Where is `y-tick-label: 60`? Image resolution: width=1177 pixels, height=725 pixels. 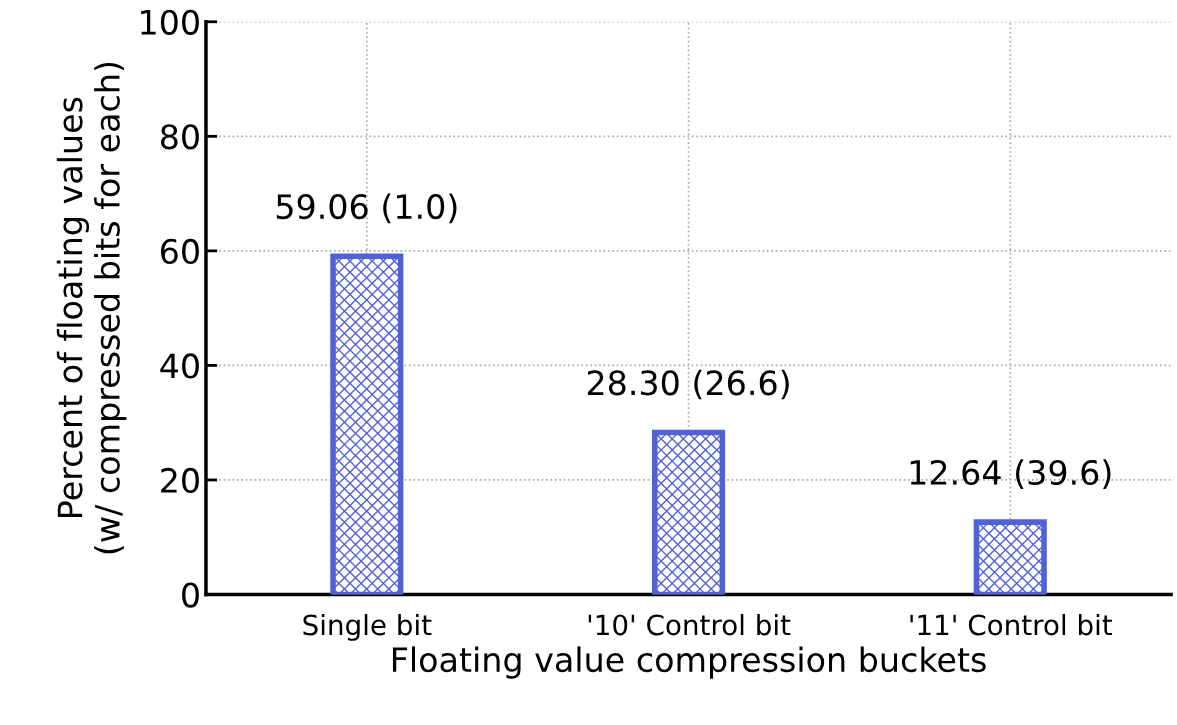
y-tick-label: 60 is located at coordinates (180, 251).